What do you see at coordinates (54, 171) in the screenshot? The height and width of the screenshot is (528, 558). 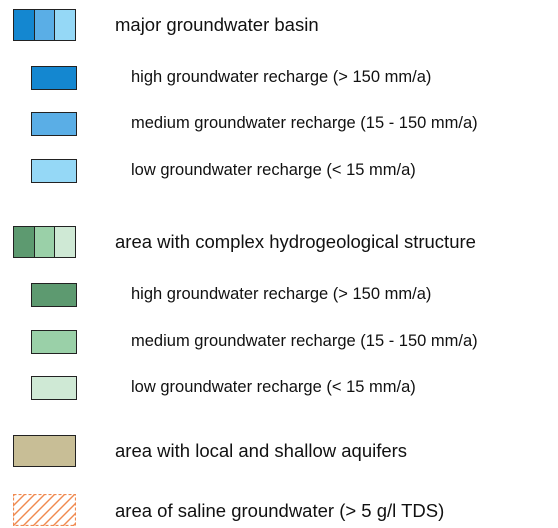 I see `swatch-basin-low-recharge` at bounding box center [54, 171].